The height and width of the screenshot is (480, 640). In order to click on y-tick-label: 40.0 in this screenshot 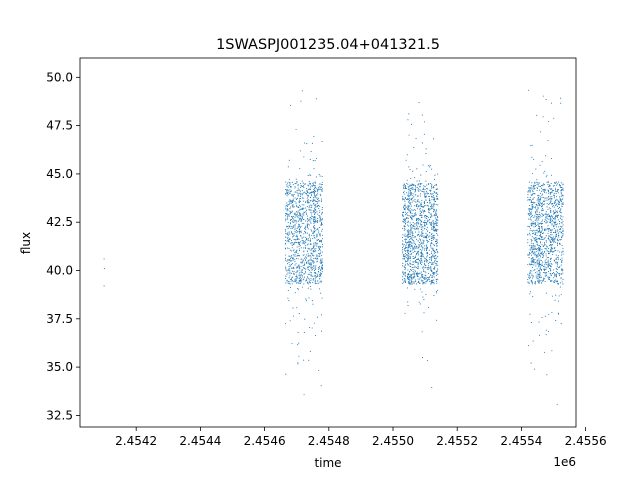, I will do `click(59, 271)`.